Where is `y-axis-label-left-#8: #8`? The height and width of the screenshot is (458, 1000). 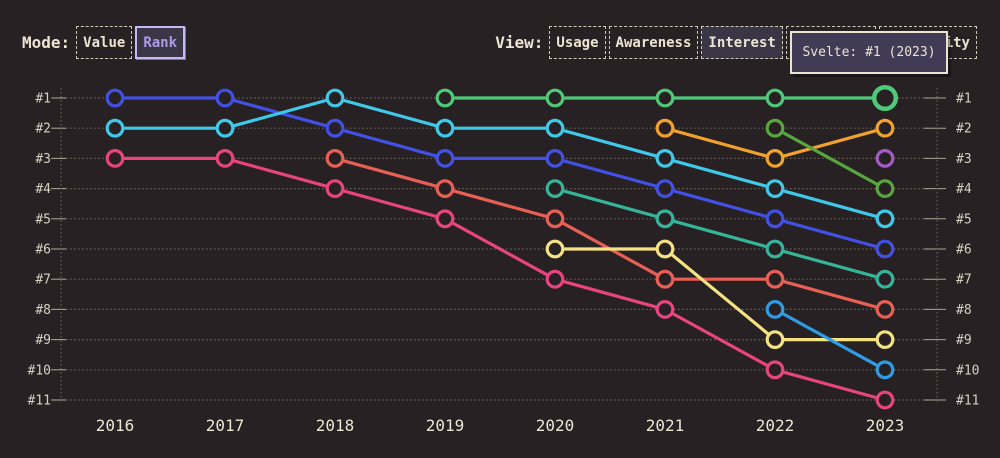
y-axis-label-left-#8: #8 is located at coordinates (43, 310).